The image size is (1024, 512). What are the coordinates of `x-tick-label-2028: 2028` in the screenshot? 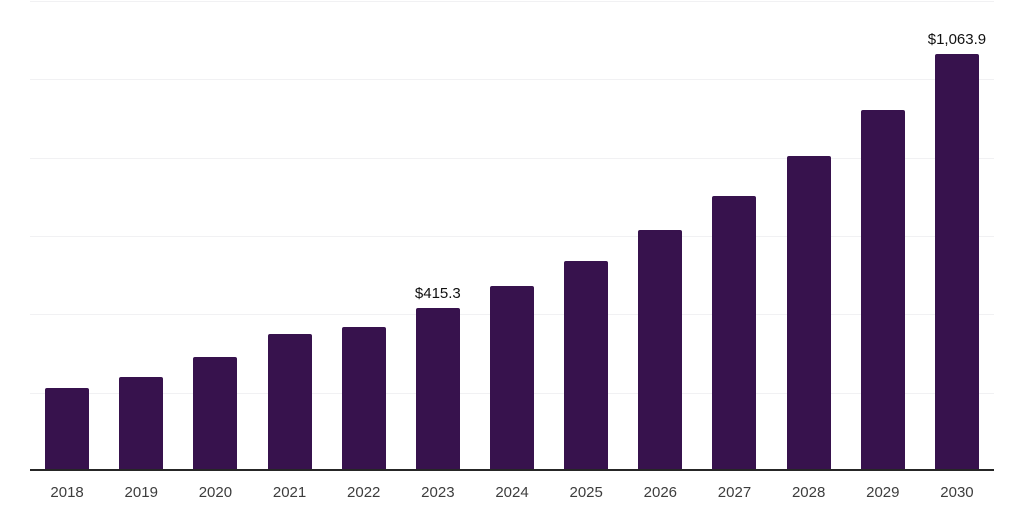 It's located at (808, 492).